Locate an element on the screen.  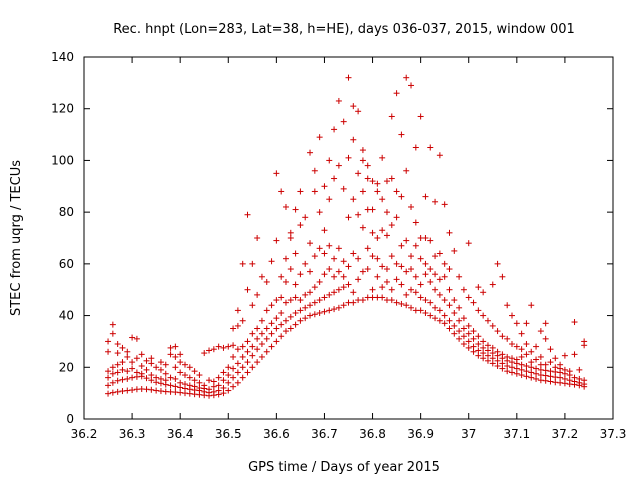
x-tick-label: 36.2 is located at coordinates (84, 434).